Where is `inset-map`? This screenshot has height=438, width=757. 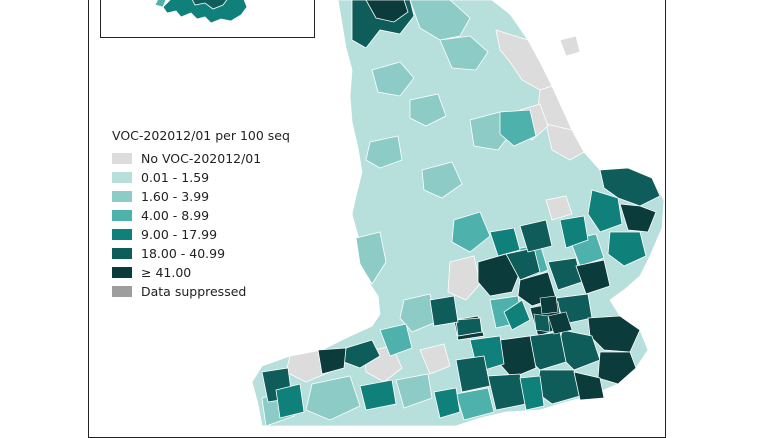 inset-map is located at coordinates (207, 19).